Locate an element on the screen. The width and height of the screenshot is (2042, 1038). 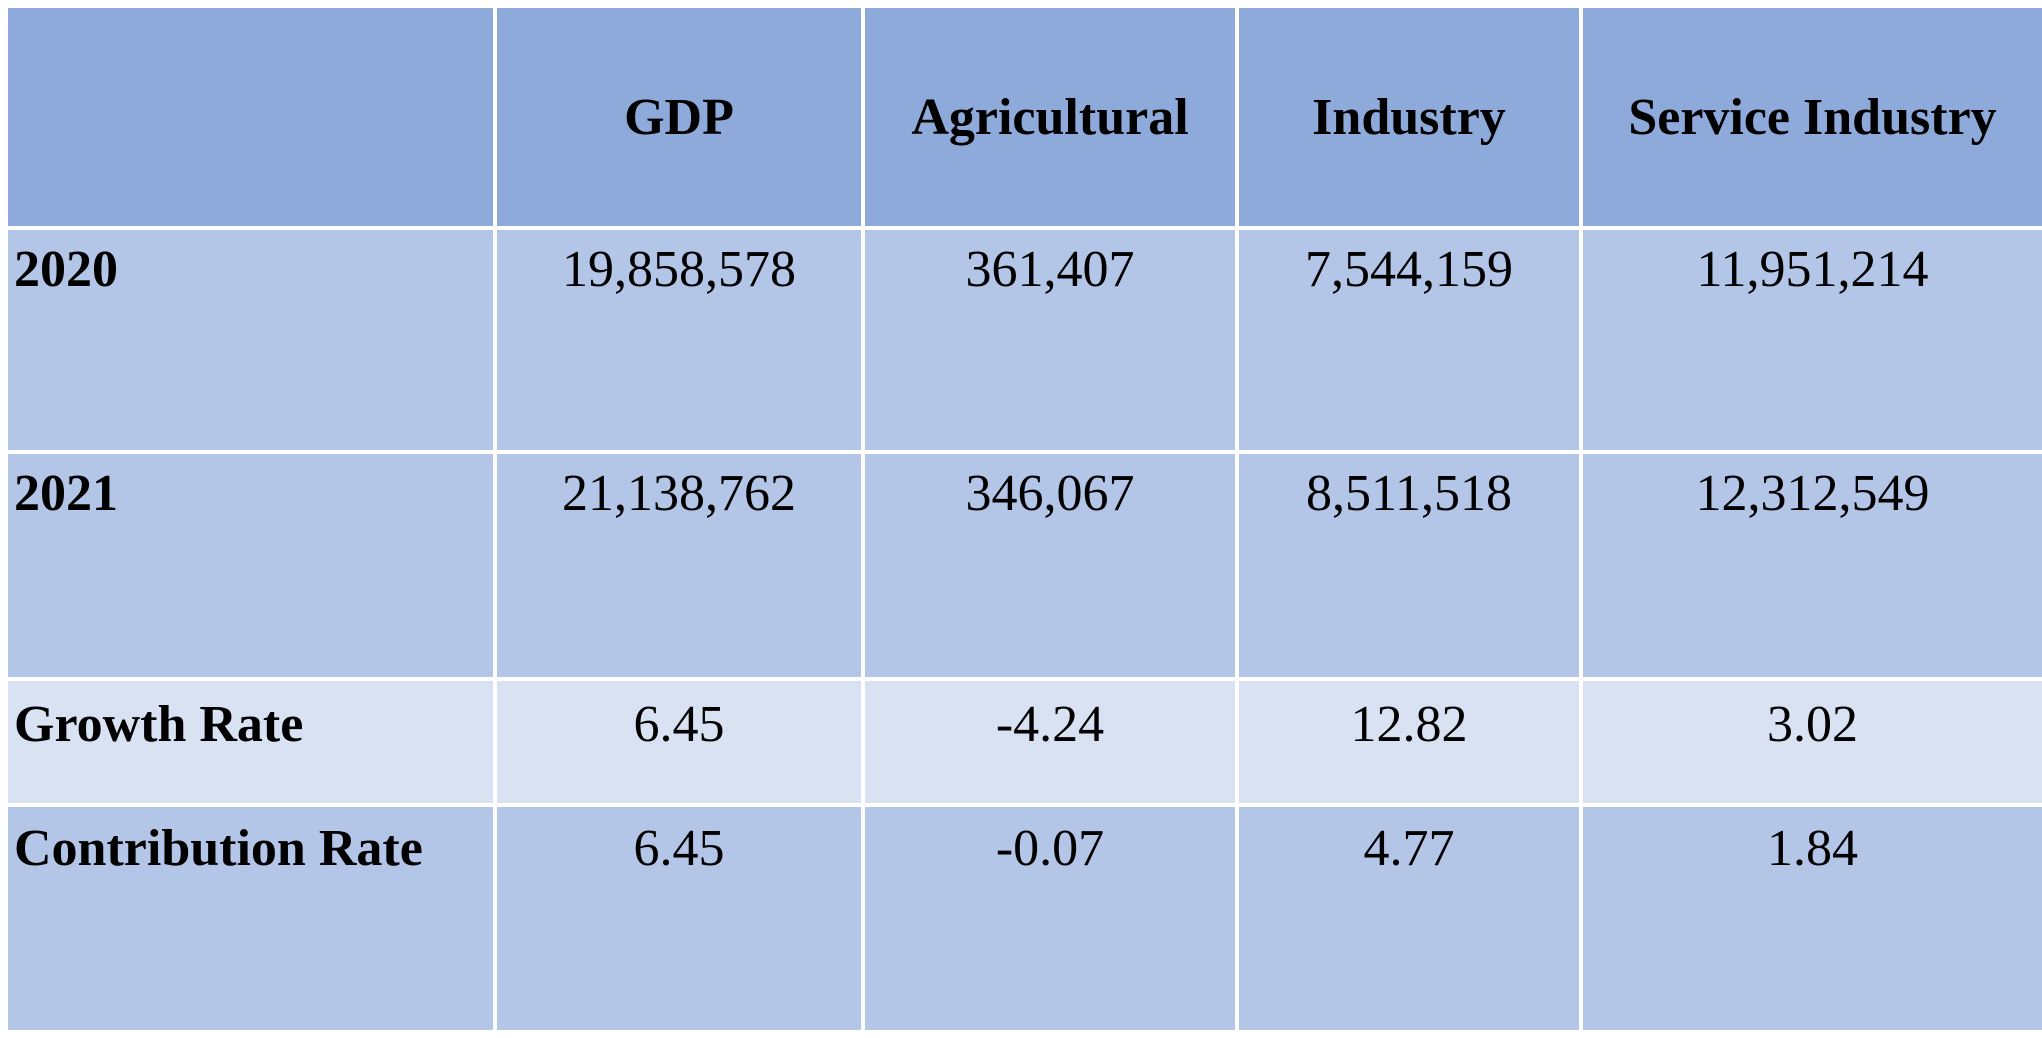
cell-industry: 12.82 is located at coordinates (1409, 742).